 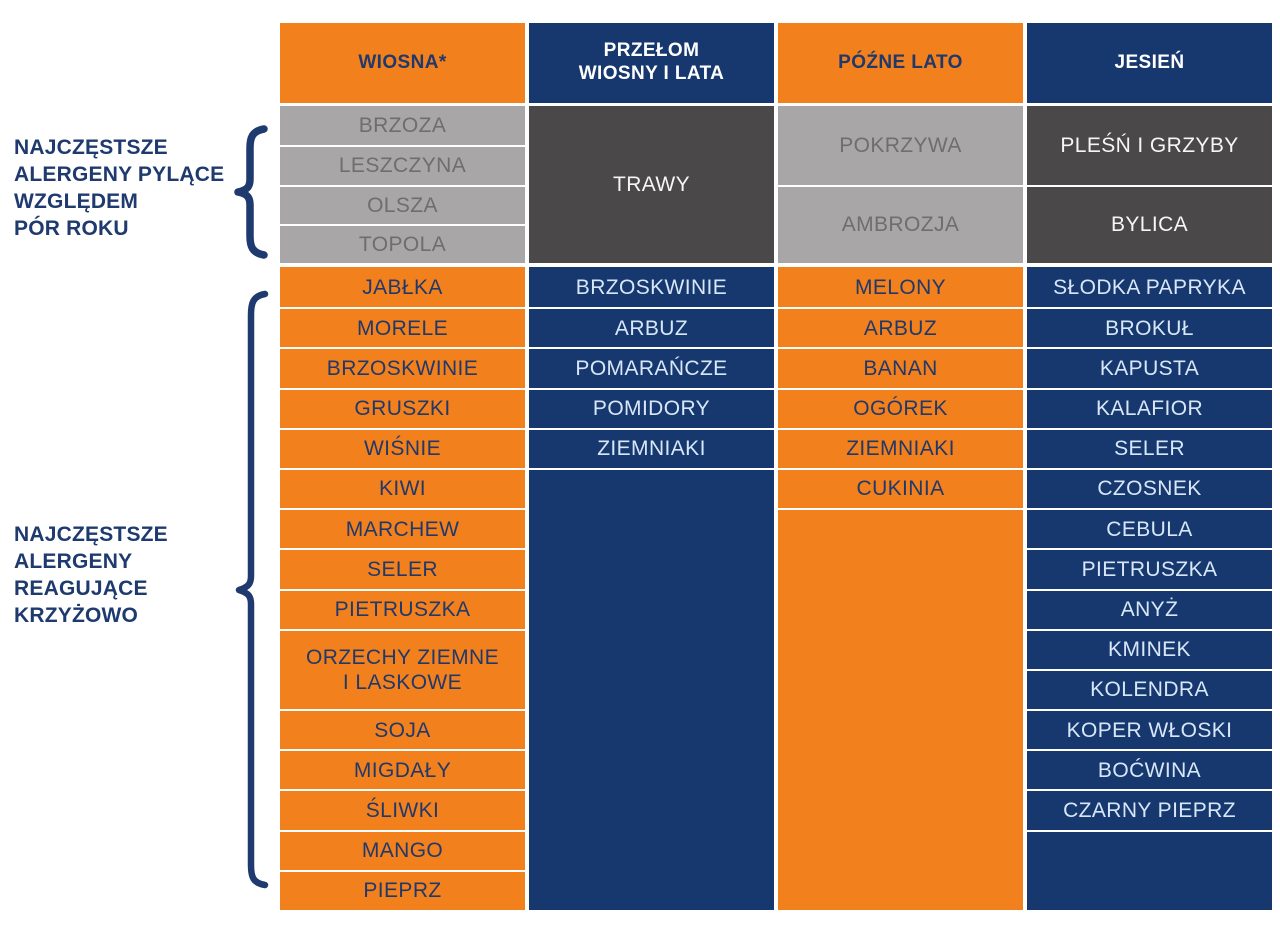 I want to click on cross-cell: SŁODKA PAPRYKA, so click(x=1149, y=287).